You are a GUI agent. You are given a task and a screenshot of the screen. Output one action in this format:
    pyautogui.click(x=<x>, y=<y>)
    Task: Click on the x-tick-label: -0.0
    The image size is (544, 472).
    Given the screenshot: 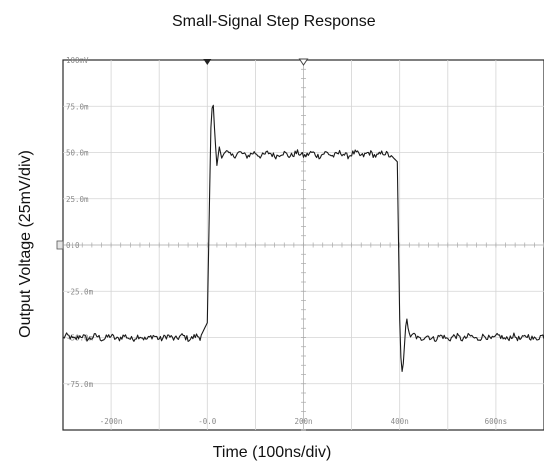 What is the action you would take?
    pyautogui.click(x=207, y=421)
    